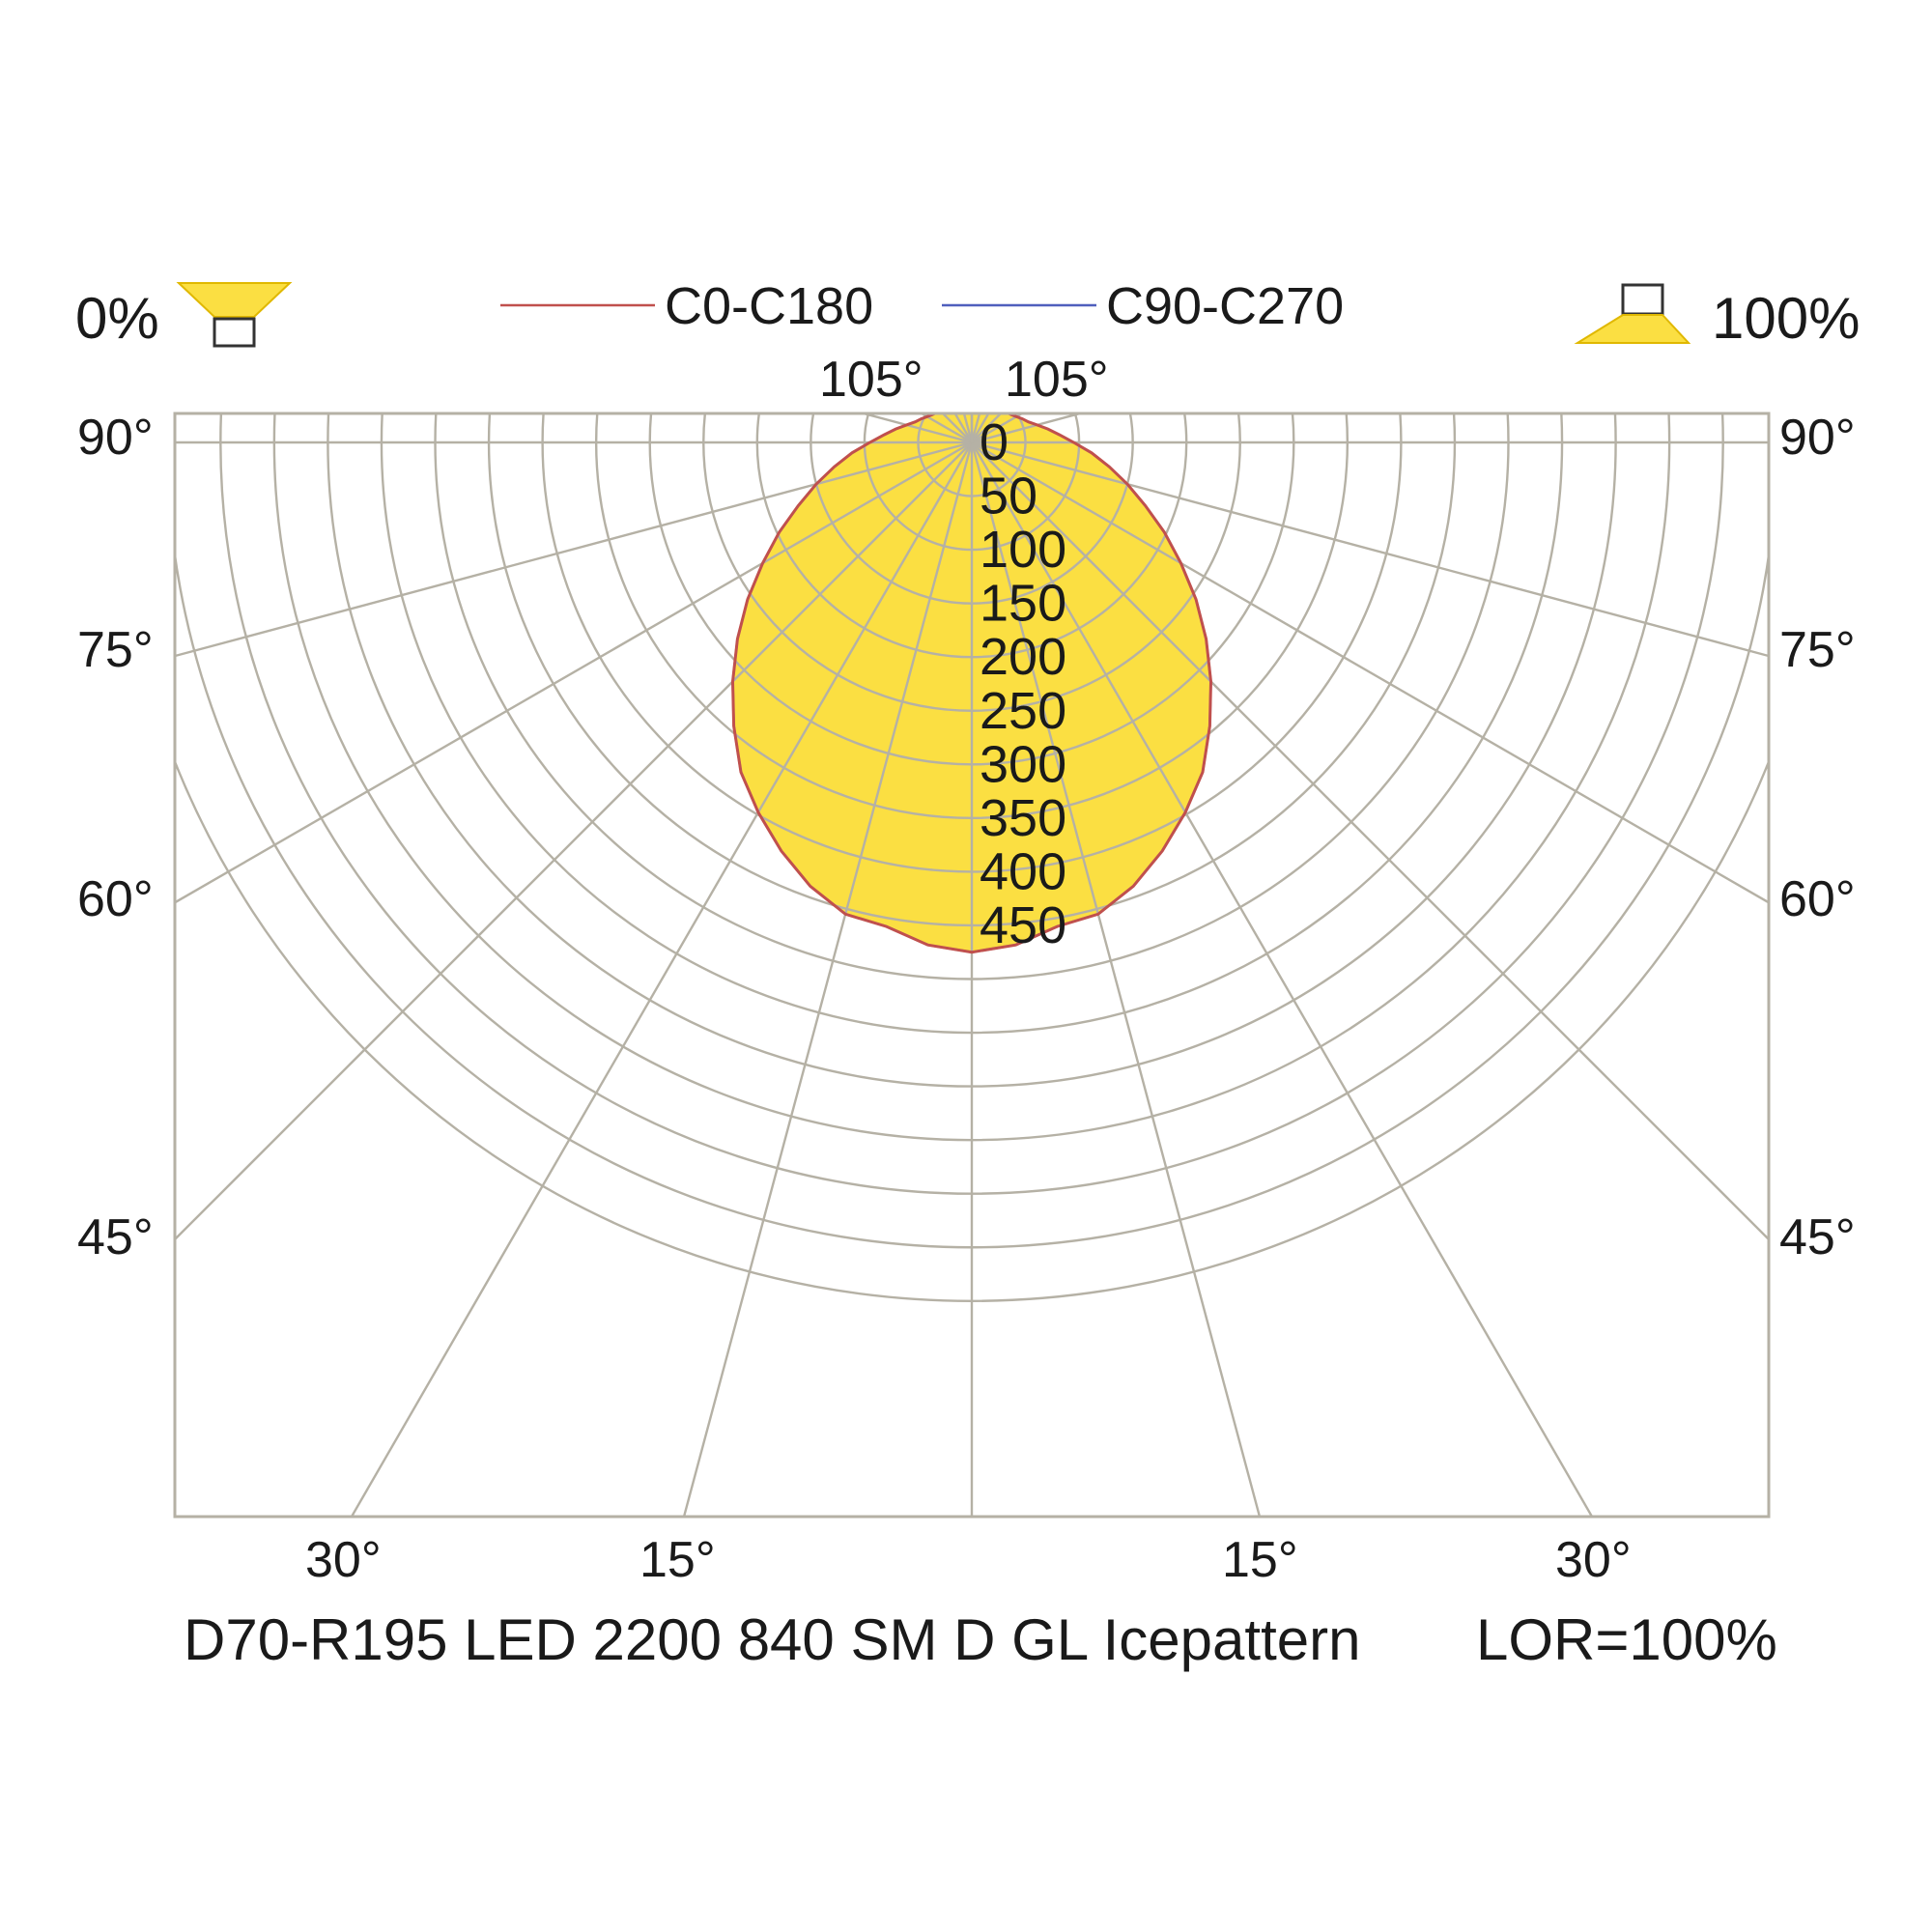 This screenshot has width=1932, height=1932. Describe the element at coordinates (871, 380) in the screenshot. I see `angle-label-top-left: 105°` at that location.